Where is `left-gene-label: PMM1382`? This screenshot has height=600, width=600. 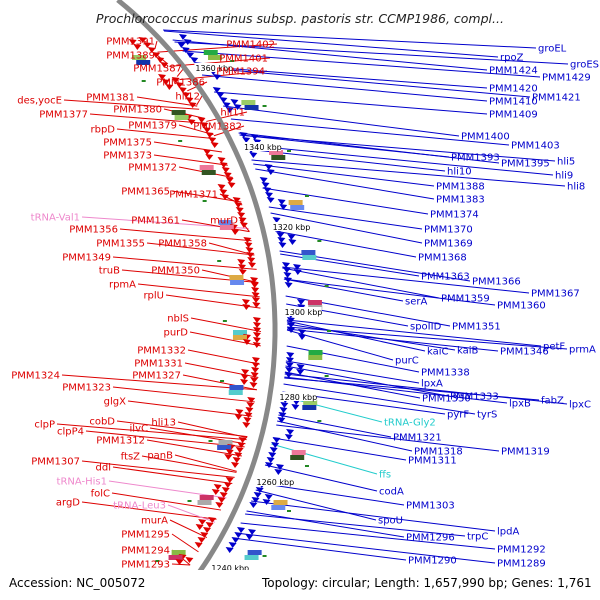
left-gene-label: PMM1382 is located at coordinates (217, 127).